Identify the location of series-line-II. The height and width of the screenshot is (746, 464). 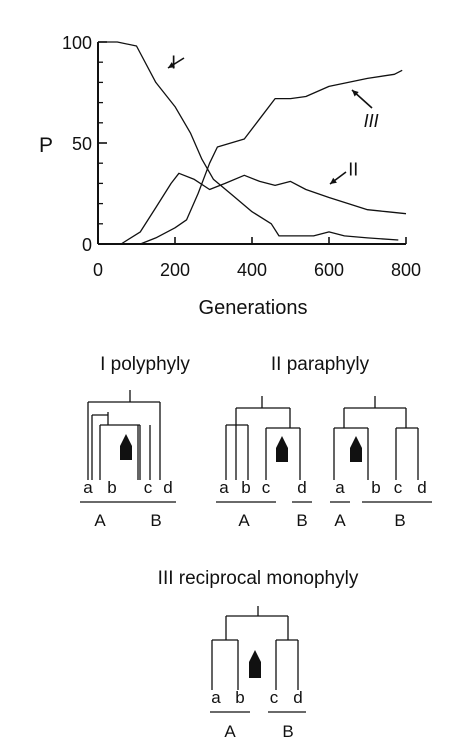
(263, 208).